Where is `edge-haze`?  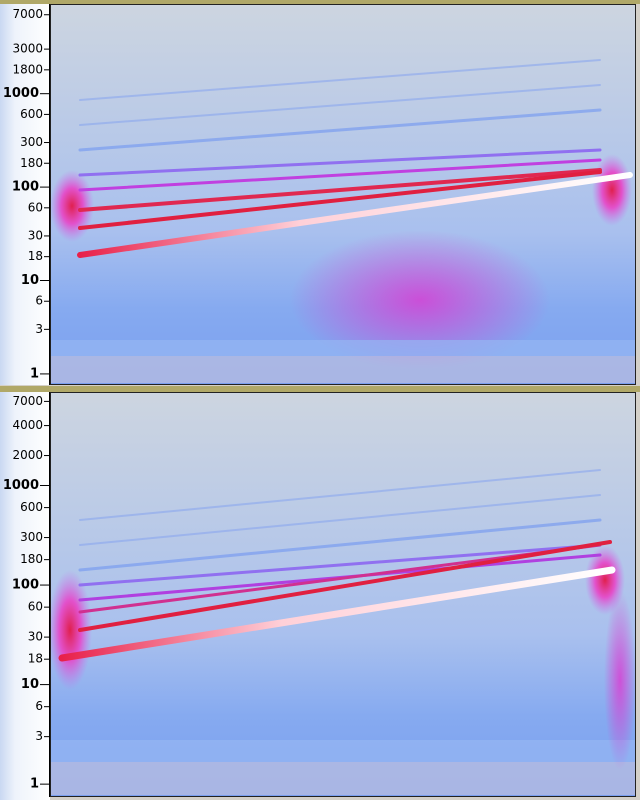
edge-haze is located at coordinates (620, 680).